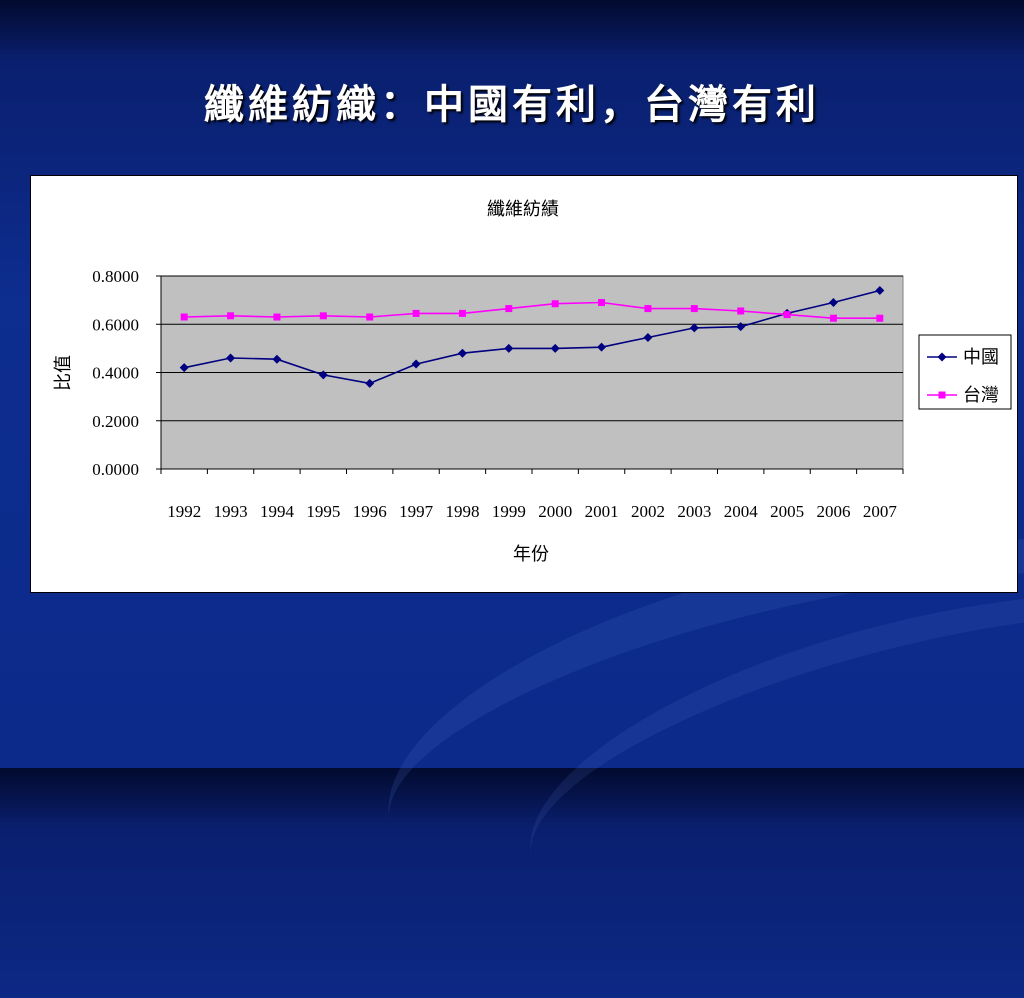 This screenshot has width=1024, height=998. I want to click on x-tick-label: 1995, so click(323, 511).